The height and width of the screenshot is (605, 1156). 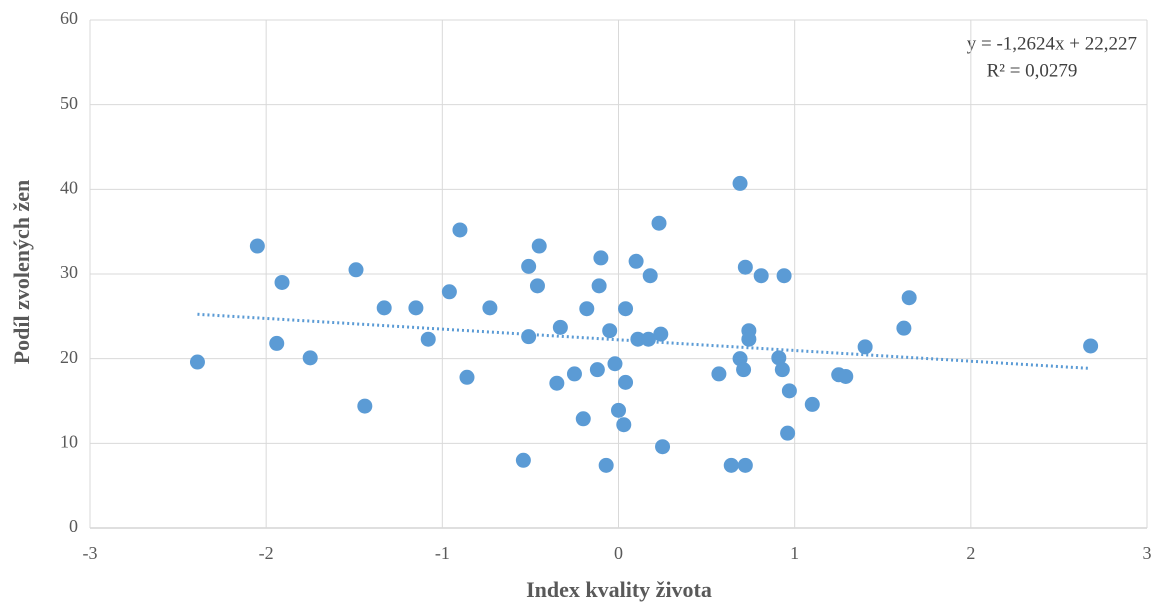 I want to click on trendline-equation: y = -1,2624x + 22,227, so click(x=1052, y=43).